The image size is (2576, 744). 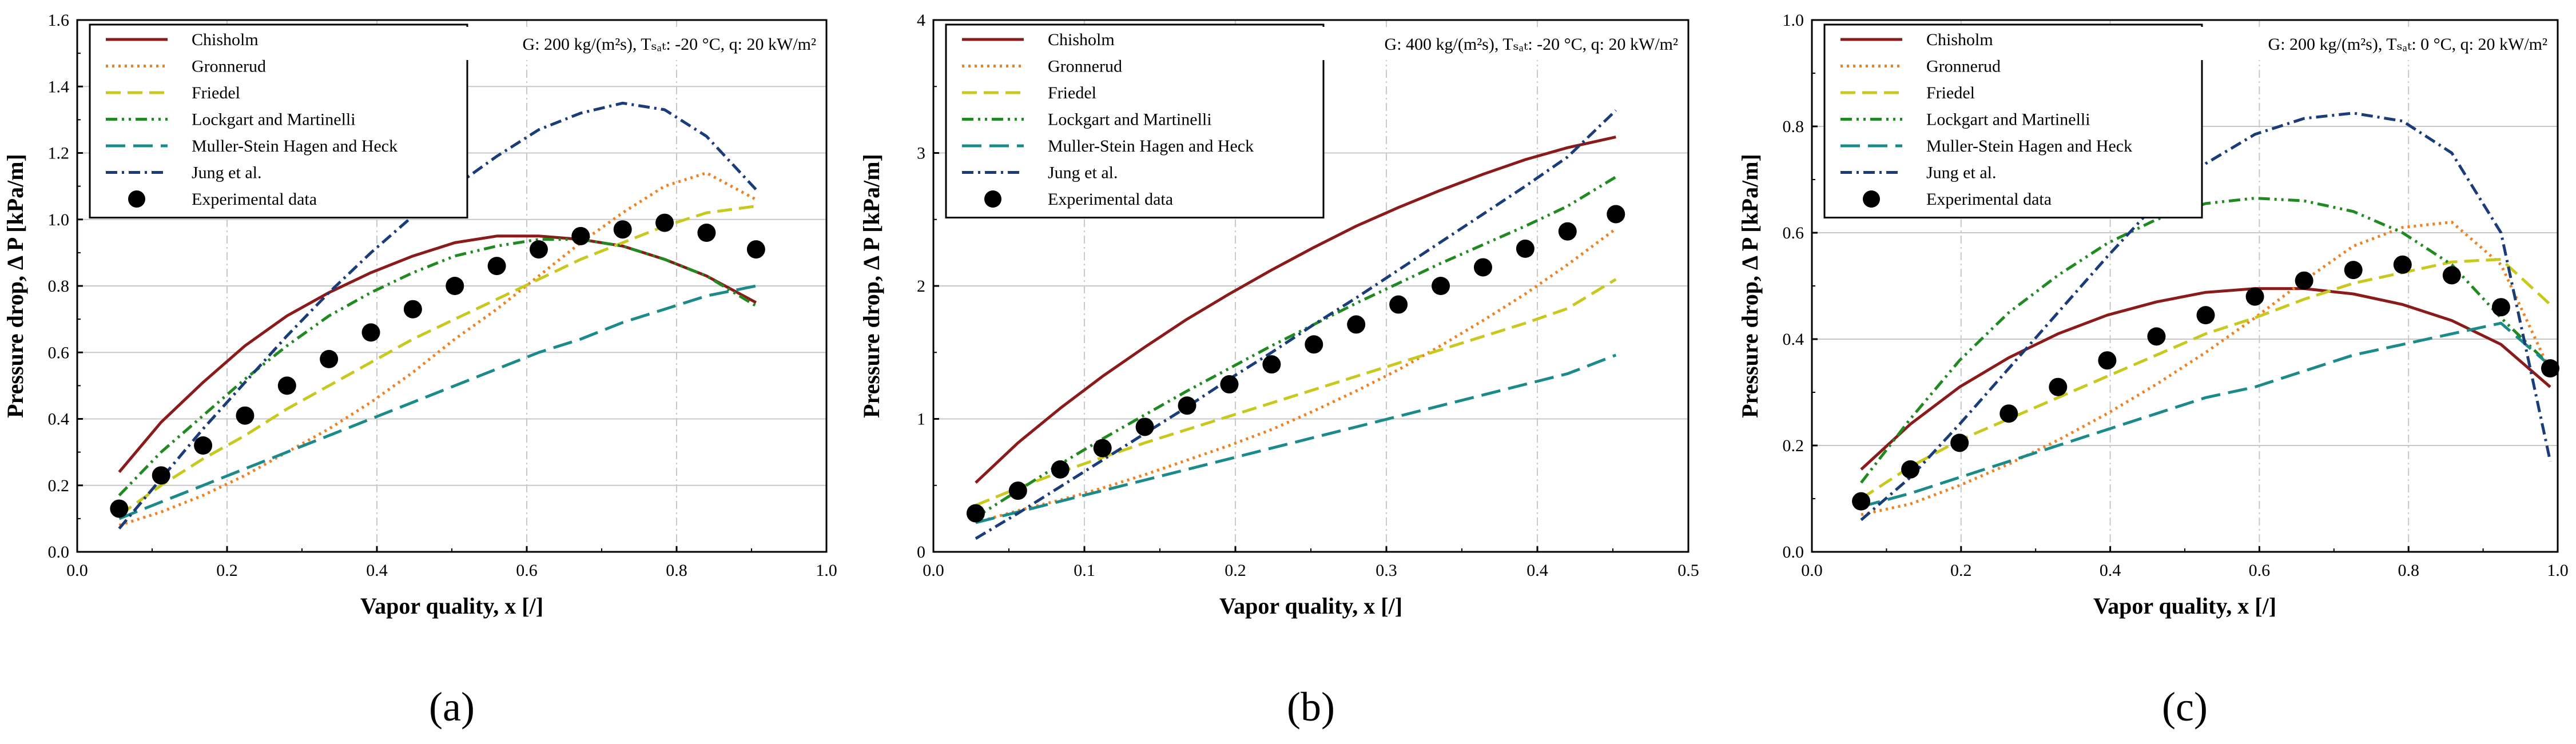 I want to click on chart-a-xtick-label: 0.6, so click(x=527, y=570).